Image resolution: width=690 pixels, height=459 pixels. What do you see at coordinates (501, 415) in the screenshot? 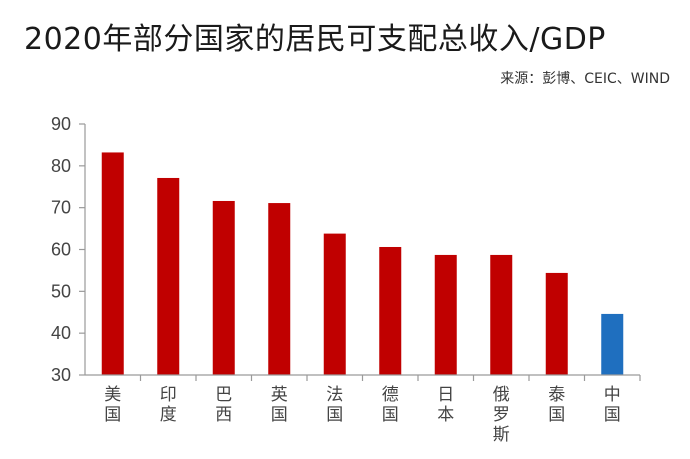
I see `x-tick-label: 俄罗斯` at bounding box center [501, 415].